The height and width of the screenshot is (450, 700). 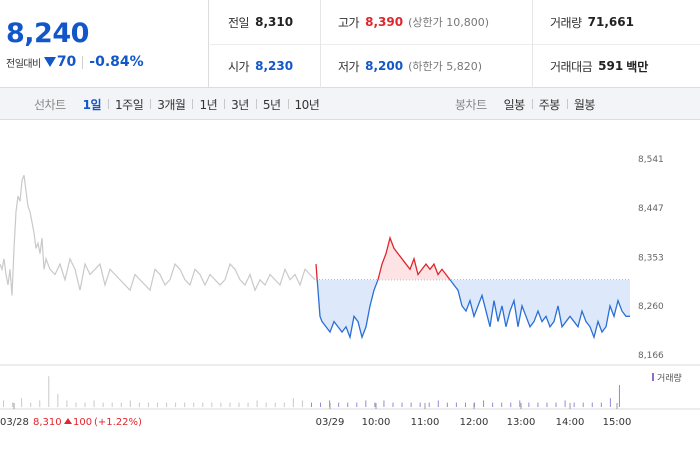 What do you see at coordinates (349, 22) in the screenshot?
I see `high-label: 고가` at bounding box center [349, 22].